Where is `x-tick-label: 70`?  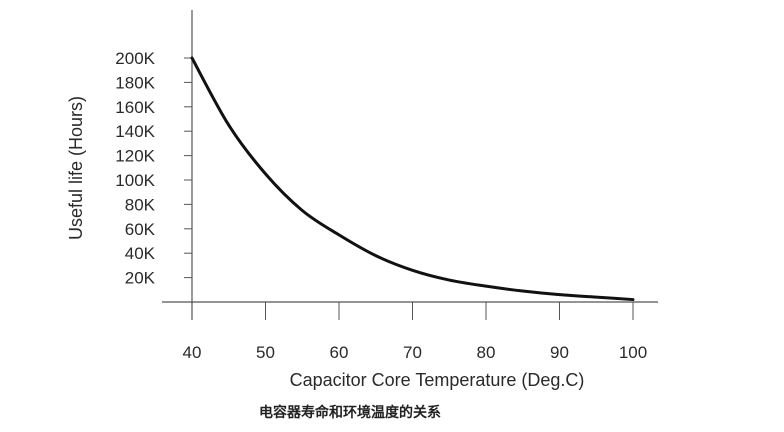
x-tick-label: 70 is located at coordinates (412, 352).